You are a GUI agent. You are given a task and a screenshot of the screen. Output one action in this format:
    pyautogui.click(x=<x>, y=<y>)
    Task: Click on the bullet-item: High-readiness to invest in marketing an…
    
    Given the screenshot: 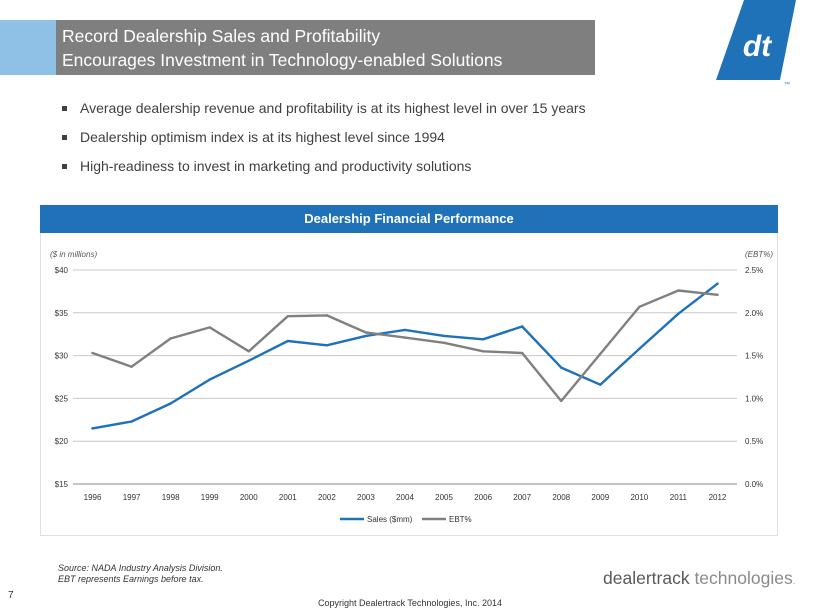 What is the action you would take?
    pyautogui.click(x=324, y=170)
    